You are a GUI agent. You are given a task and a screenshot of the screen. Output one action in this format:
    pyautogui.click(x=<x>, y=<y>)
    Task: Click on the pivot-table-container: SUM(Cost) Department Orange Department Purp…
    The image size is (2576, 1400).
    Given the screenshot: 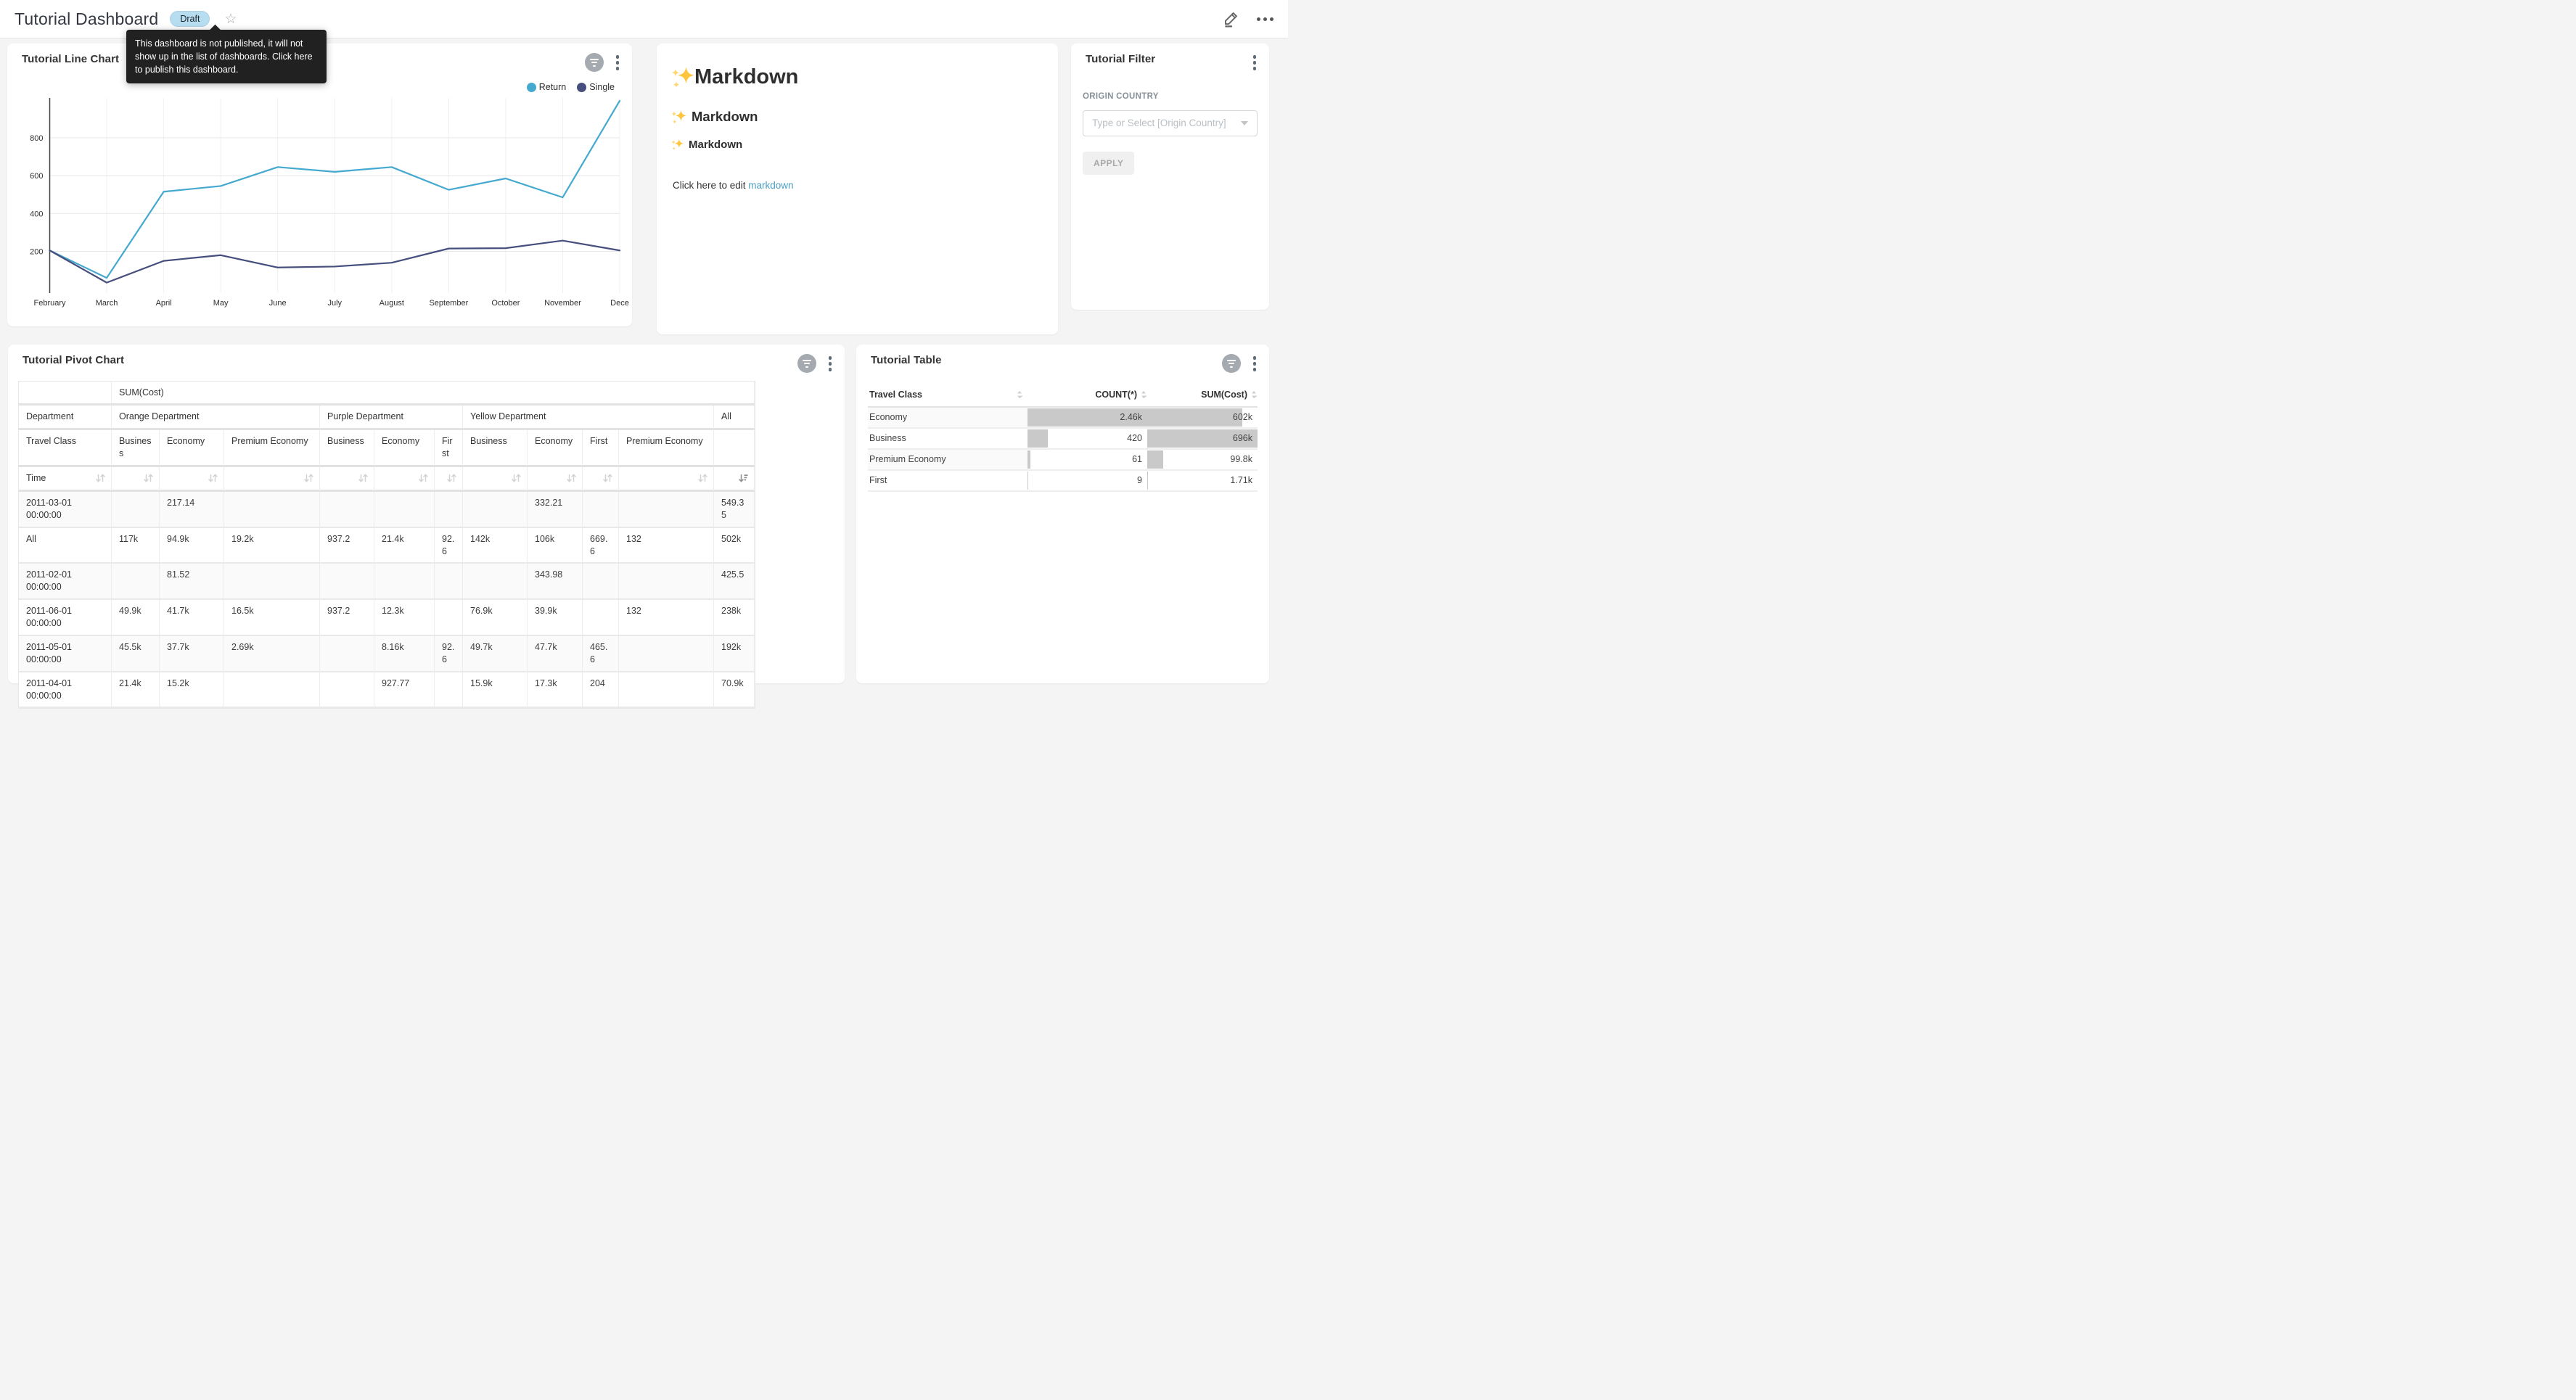 What is the action you would take?
    pyautogui.click(x=431, y=544)
    